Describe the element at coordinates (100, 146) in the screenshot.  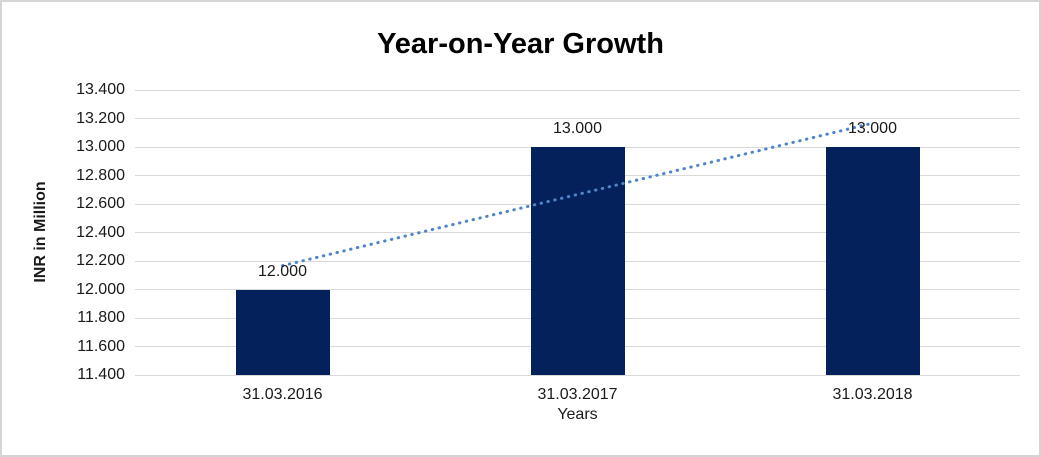
I see `y-tick-label: 13.000` at that location.